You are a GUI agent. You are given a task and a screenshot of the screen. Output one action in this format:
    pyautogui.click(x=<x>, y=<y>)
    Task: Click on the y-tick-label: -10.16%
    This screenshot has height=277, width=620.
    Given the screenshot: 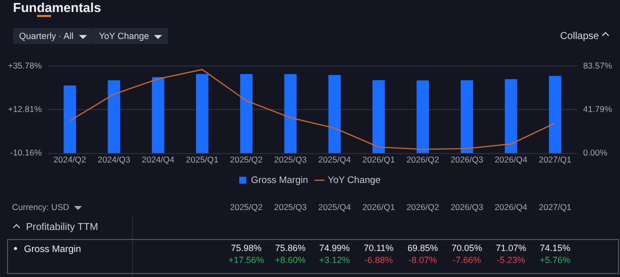 What is the action you would take?
    pyautogui.click(x=26, y=153)
    